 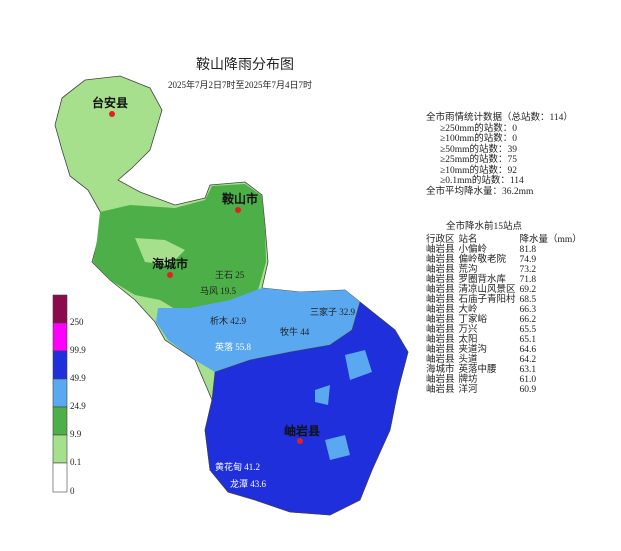 What do you see at coordinates (468, 239) in the screenshot?
I see `table-header-cell: 站名` at bounding box center [468, 239].